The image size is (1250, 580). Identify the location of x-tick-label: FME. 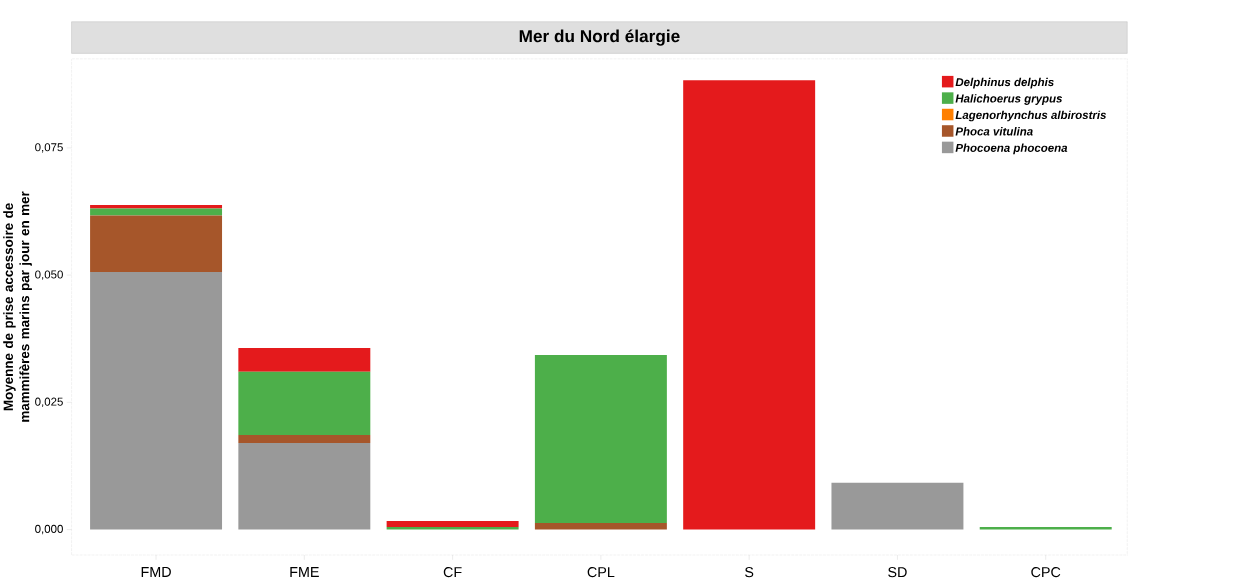
(304, 571).